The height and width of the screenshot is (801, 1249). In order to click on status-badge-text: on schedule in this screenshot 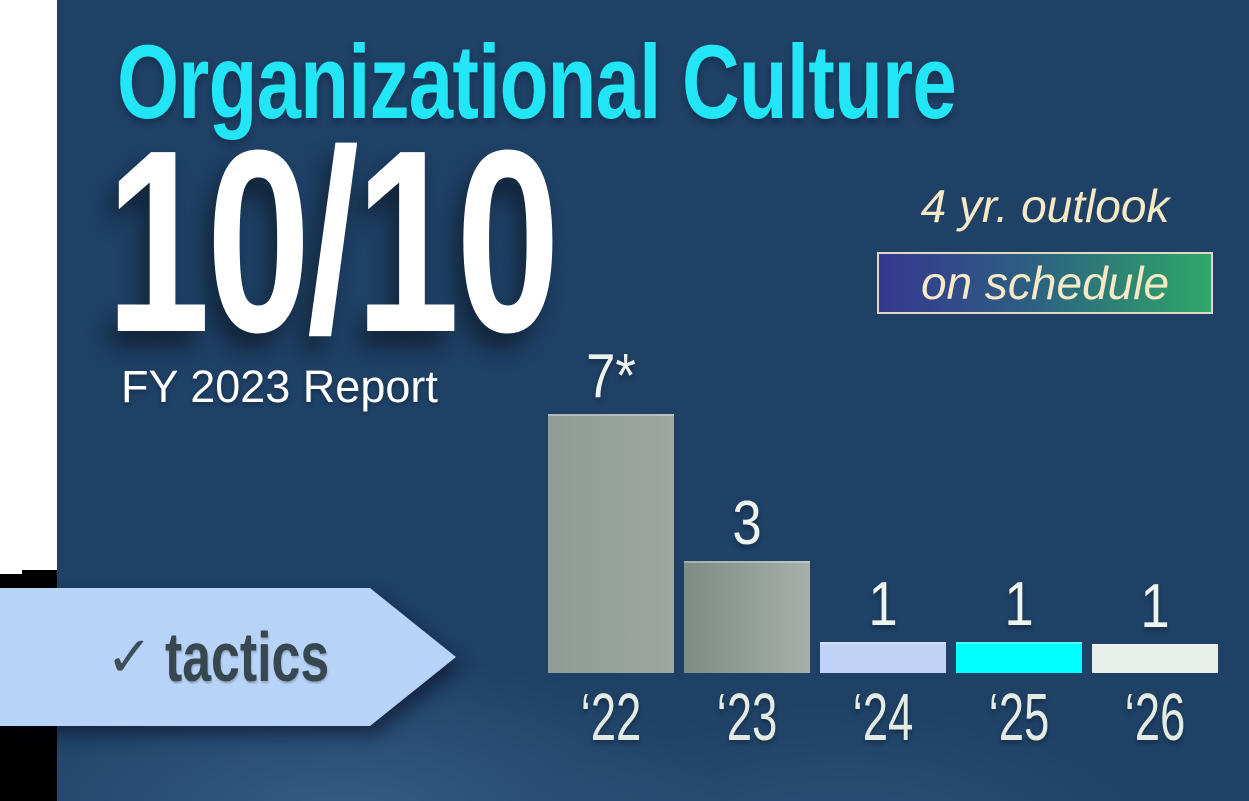, I will do `click(1045, 283)`.